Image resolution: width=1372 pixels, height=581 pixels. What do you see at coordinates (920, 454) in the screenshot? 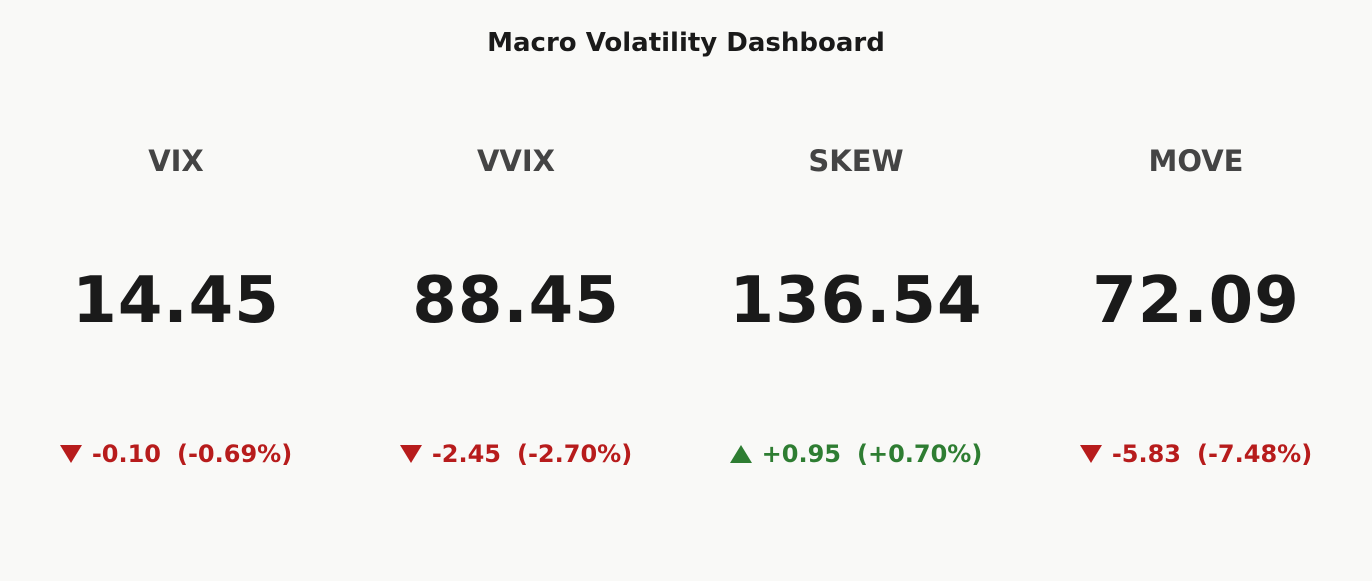
I see `change-pct: (+0.70%)` at bounding box center [920, 454].